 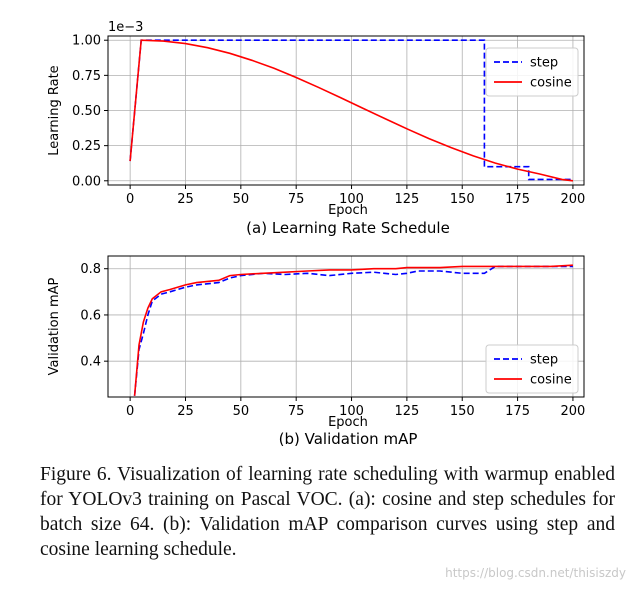 What do you see at coordinates (86, 41) in the screenshot?
I see `y-tick-label: 1.00` at bounding box center [86, 41].